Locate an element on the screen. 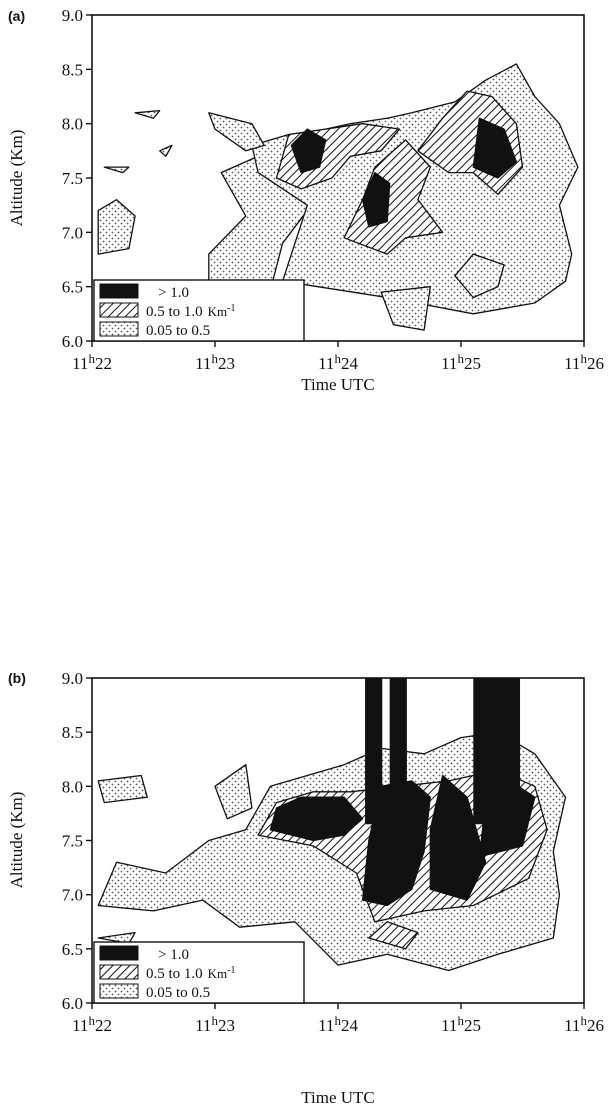 The width and height of the screenshot is (614, 1111). panel-label: (b) is located at coordinates (17, 678).